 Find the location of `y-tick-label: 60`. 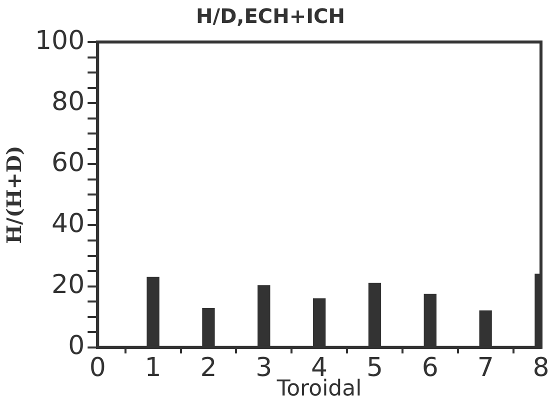

y-tick-label: 60 is located at coordinates (68, 163).